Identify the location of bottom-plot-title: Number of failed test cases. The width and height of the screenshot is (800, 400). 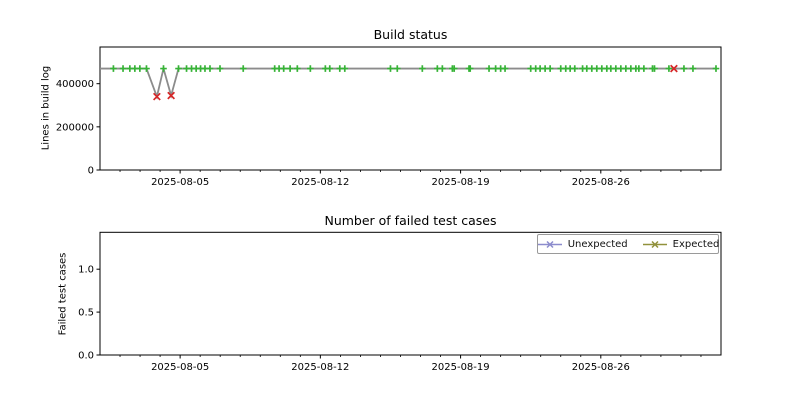
(410, 220).